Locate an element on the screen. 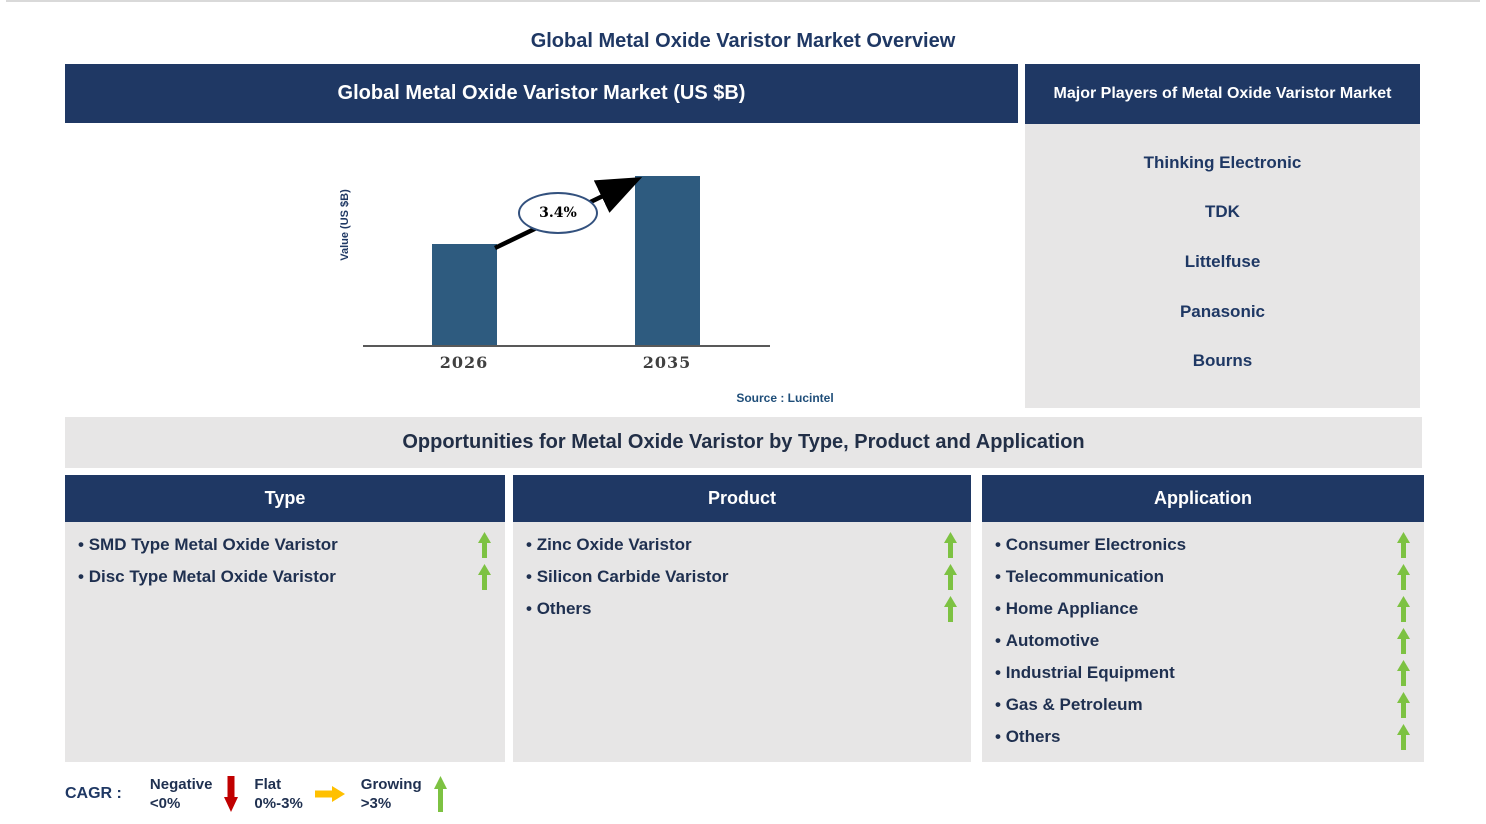 This screenshot has width=1486, height=824. list-item: Automotive is located at coordinates (1202, 641).